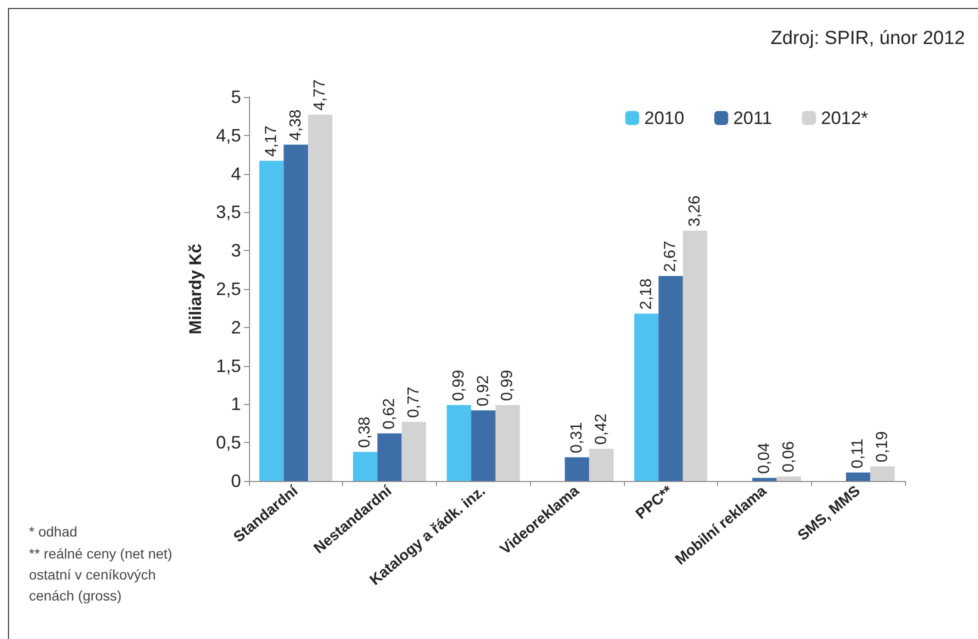 The height and width of the screenshot is (639, 978). Describe the element at coordinates (695, 211) in the screenshot. I see `data-label: 3,26` at that location.